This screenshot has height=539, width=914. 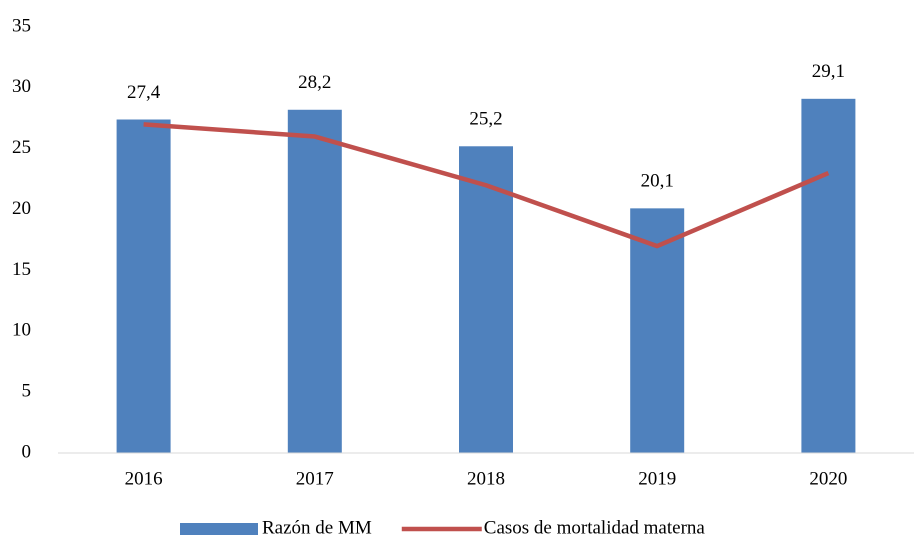 I want to click on legend-label: Casos de mortalidad materna, so click(x=595, y=527).